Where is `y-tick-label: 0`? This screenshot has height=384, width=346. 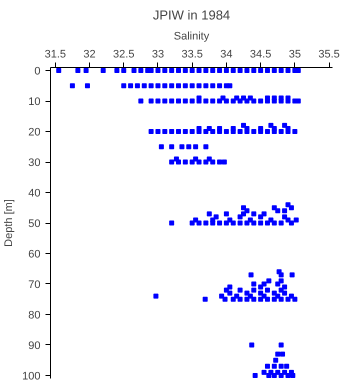
y-tick-label: 0 is located at coordinates (37, 72).